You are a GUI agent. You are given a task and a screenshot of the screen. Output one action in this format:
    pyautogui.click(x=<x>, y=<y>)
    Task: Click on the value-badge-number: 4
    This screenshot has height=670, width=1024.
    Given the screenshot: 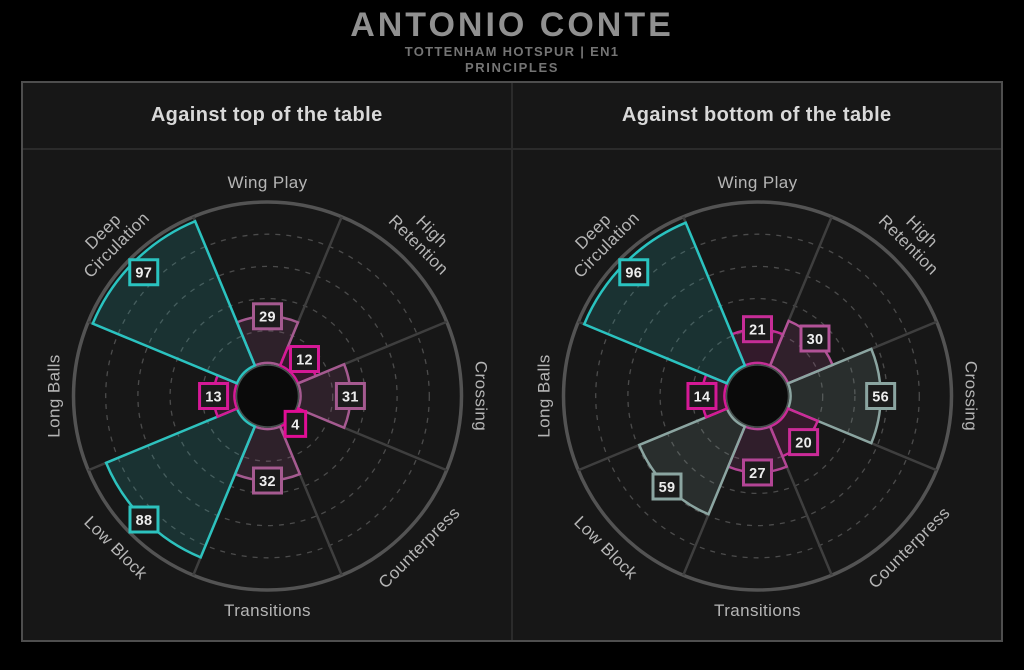 What is the action you would take?
    pyautogui.click(x=295, y=425)
    